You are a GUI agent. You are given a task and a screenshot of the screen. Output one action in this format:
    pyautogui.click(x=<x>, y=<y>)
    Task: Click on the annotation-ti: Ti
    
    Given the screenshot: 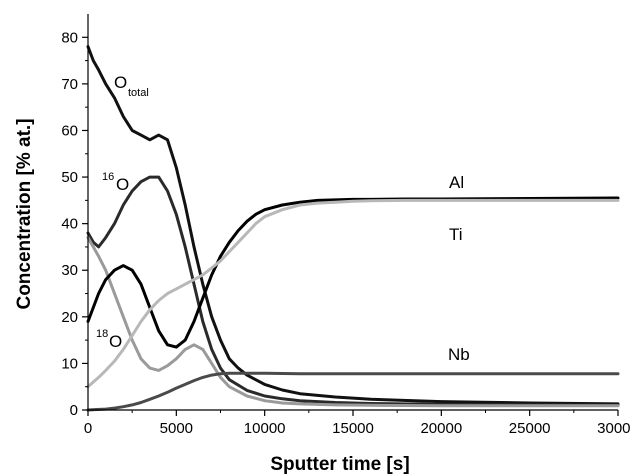 What is the action you would take?
    pyautogui.click(x=456, y=234)
    